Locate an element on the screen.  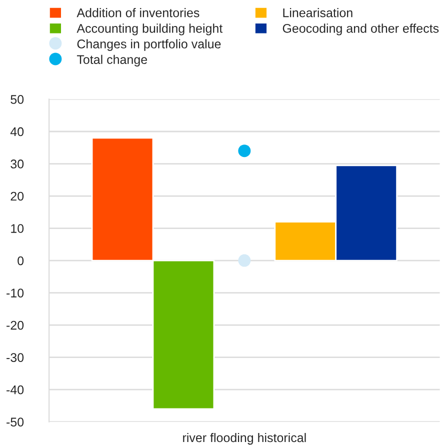
y-tick-label: 0 is located at coordinates (21, 261).